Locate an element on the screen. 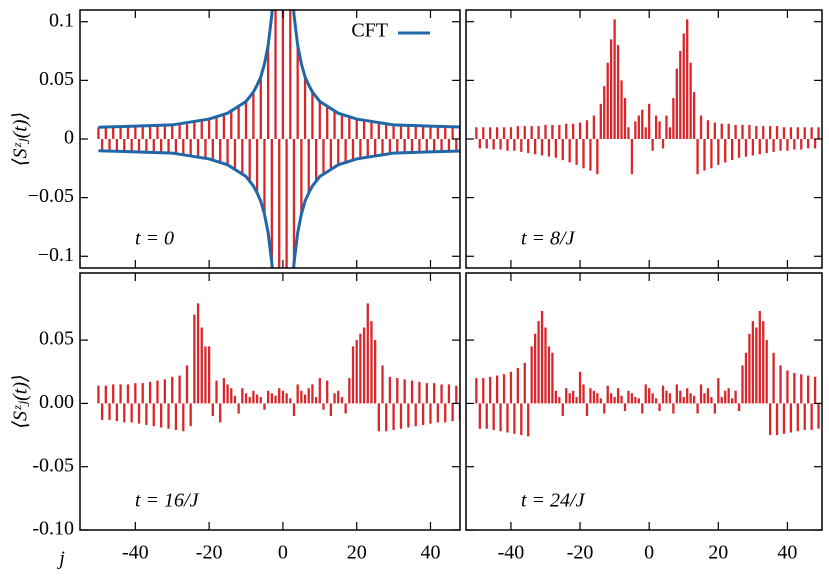  y-tick-label: −0.1 is located at coordinates (56, 255).